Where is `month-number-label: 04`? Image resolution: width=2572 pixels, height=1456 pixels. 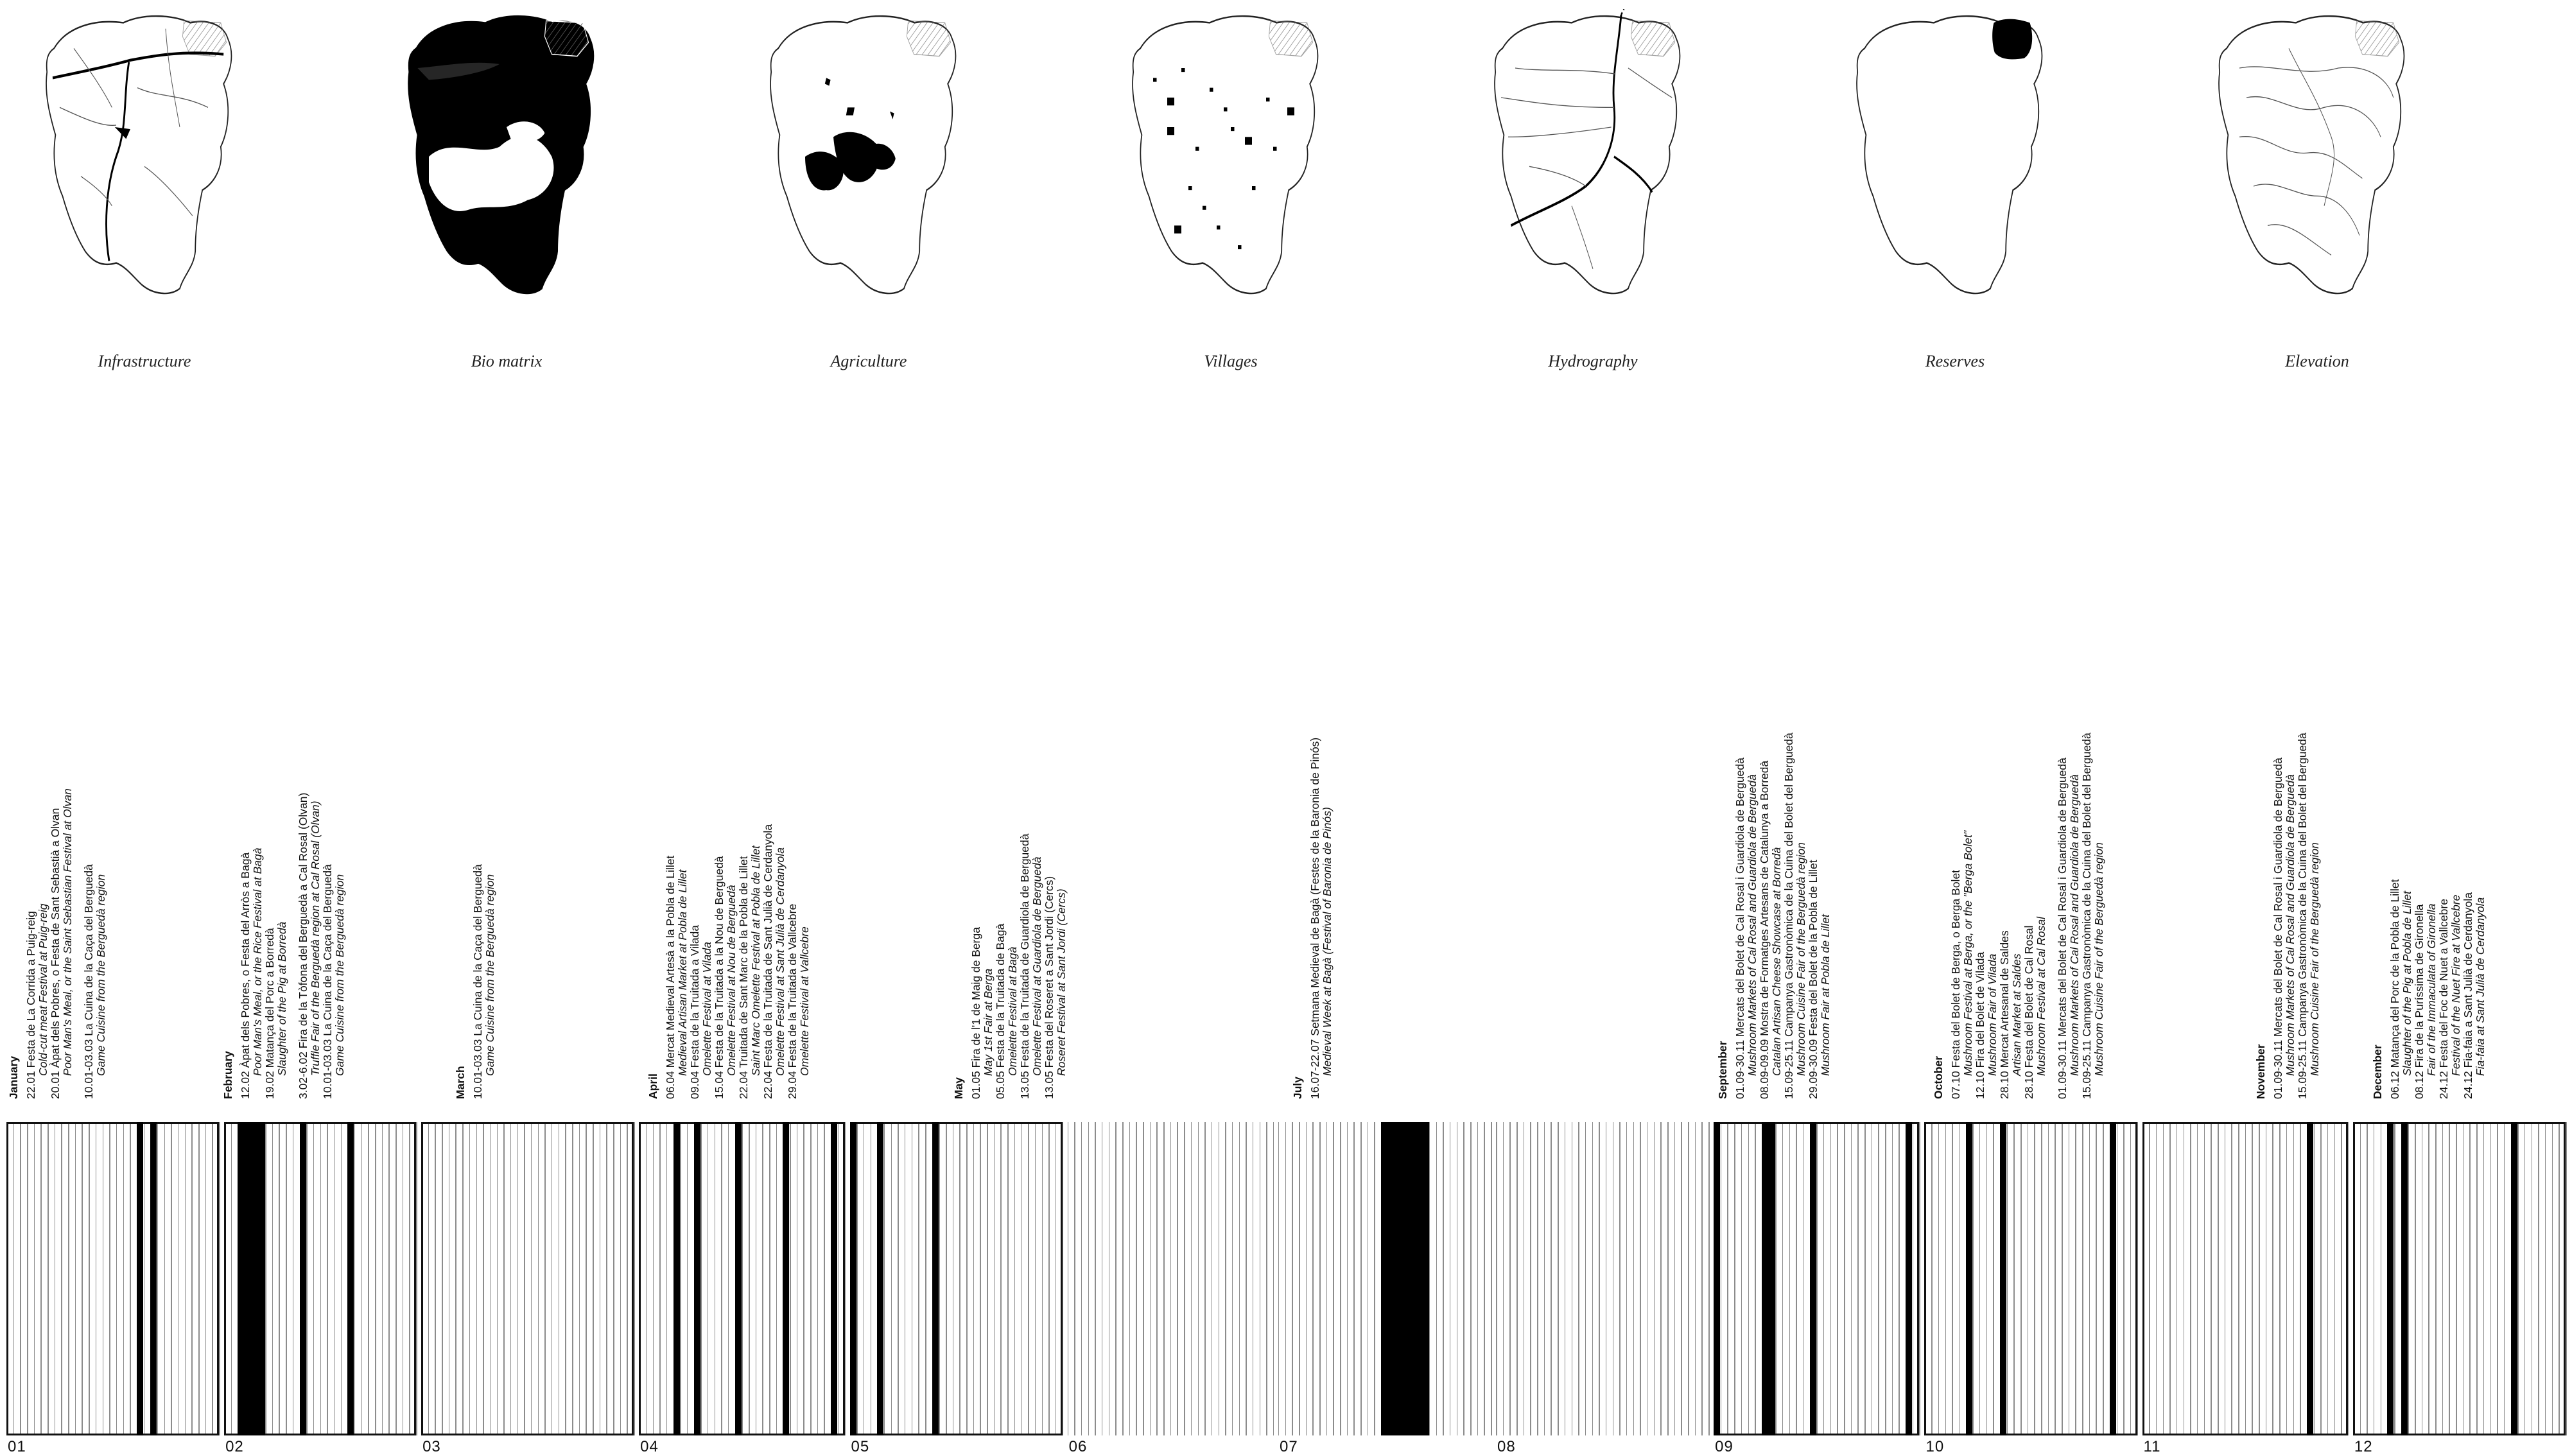
month-number-label: 04 is located at coordinates (649, 1446).